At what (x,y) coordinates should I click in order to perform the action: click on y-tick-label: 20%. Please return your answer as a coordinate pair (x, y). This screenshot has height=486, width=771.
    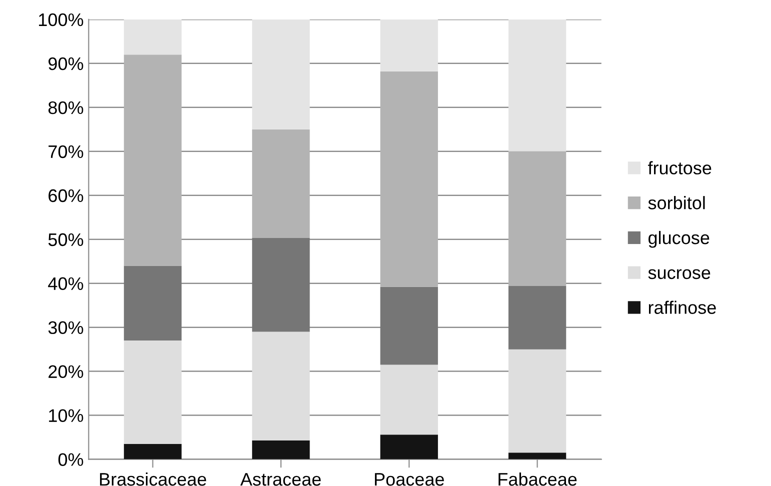
    Looking at the image, I should click on (66, 371).